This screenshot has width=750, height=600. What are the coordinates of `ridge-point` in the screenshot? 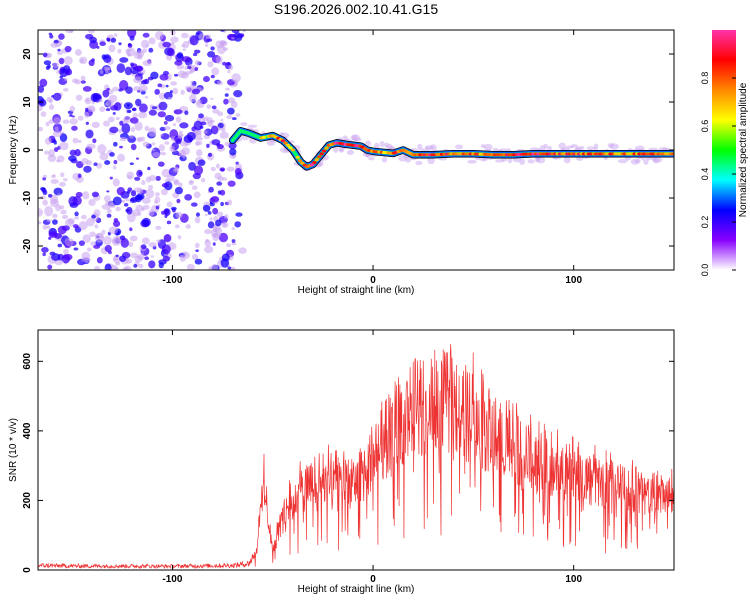 It's located at (283, 141).